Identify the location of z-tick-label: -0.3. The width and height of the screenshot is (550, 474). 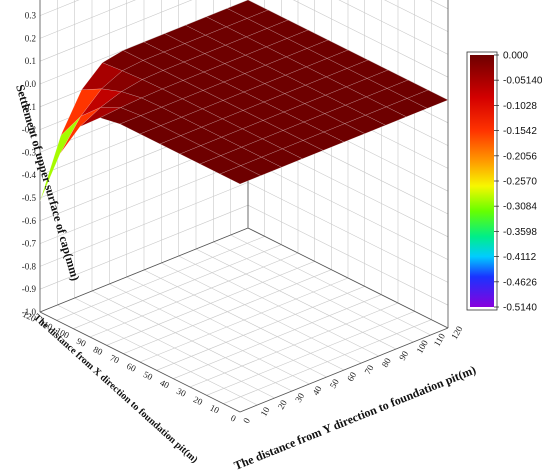
(29, 152).